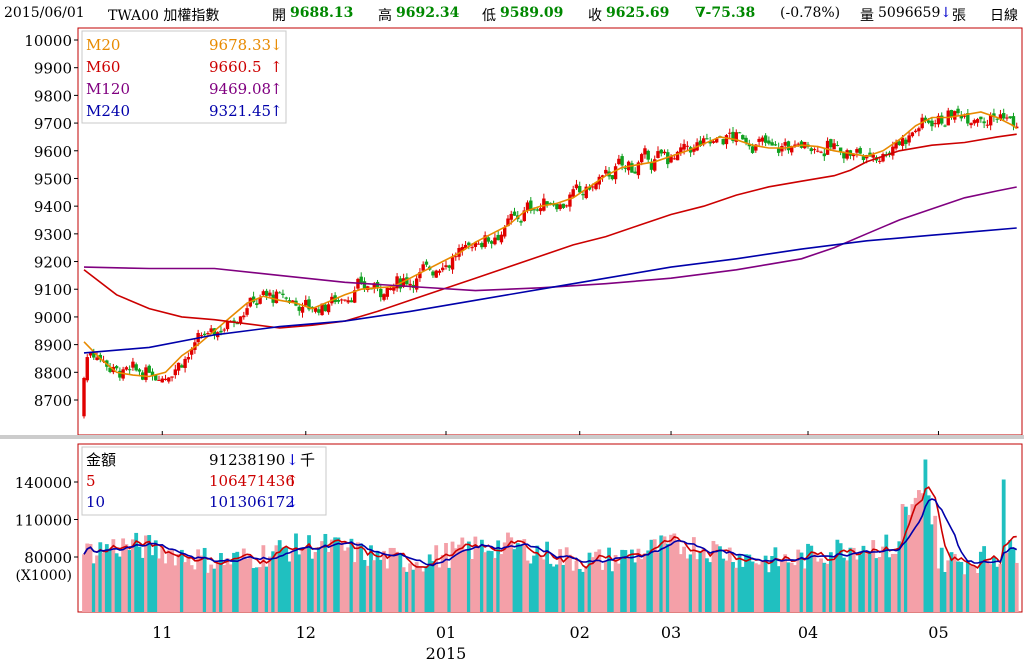 The width and height of the screenshot is (1024, 662). I want to click on symbol-name: TWA00 加權指數, so click(164, 16).